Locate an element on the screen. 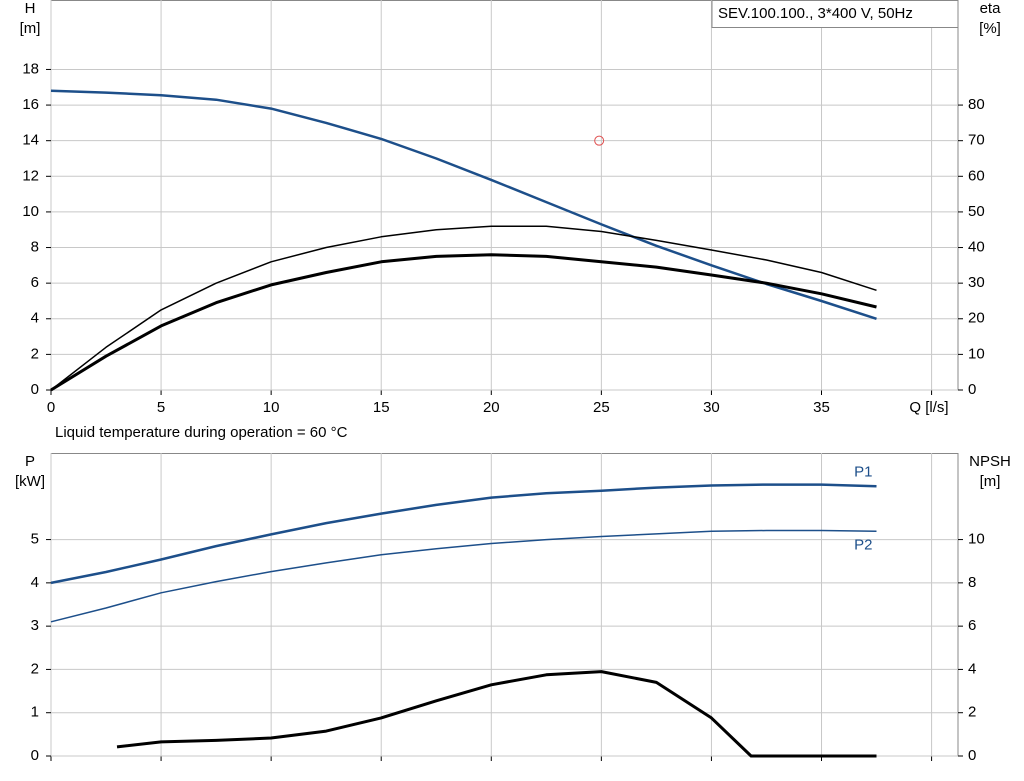 This screenshot has height=781, width=1024. y-axis-label: H is located at coordinates (30, 8).